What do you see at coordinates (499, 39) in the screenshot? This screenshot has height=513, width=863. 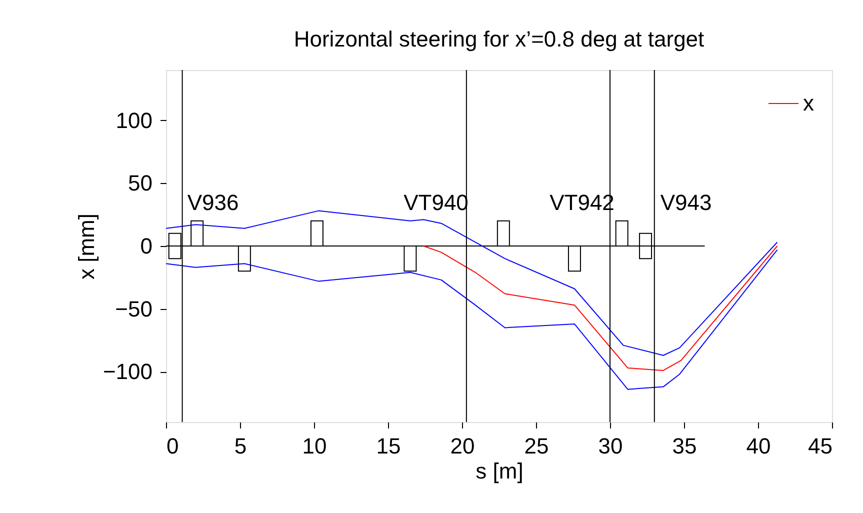 I see `chart-title: Horizontal steering for x’=0.8 deg at target` at bounding box center [499, 39].